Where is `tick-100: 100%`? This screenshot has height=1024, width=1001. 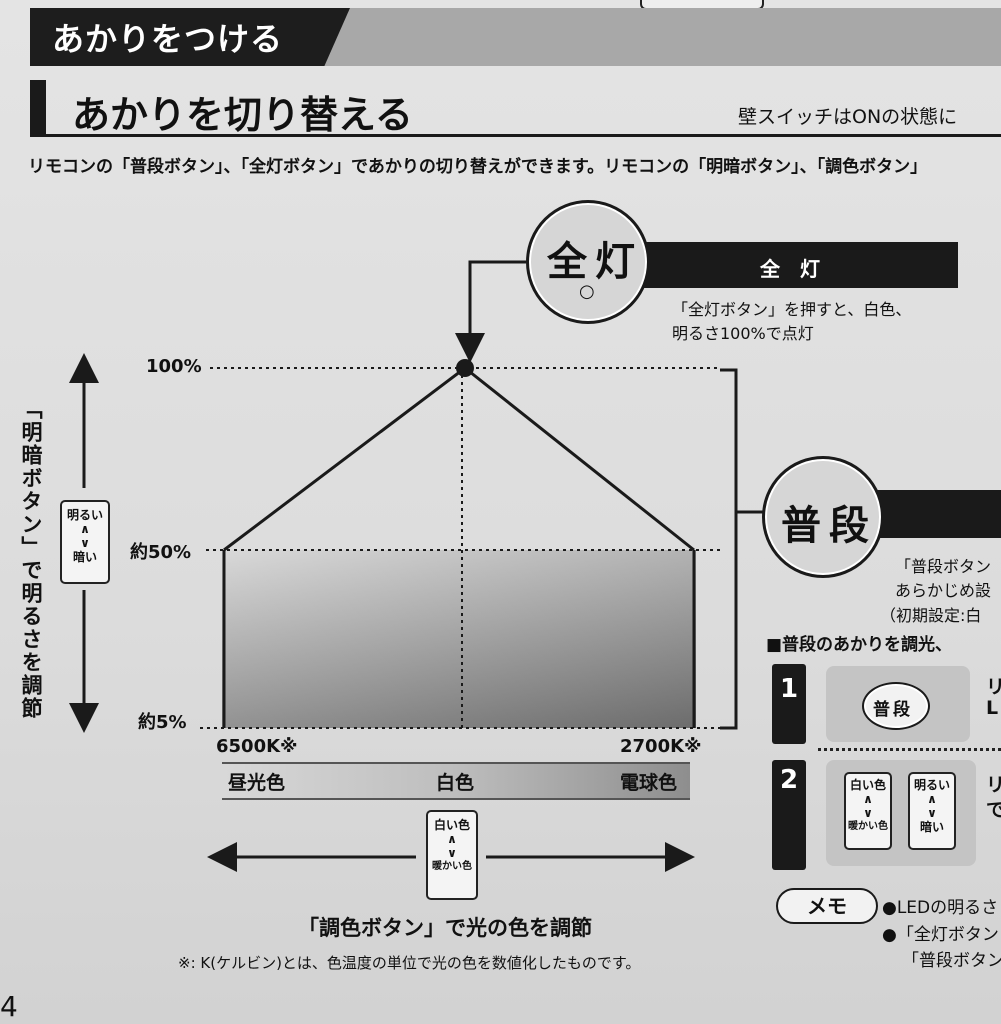
tick-100: 100% is located at coordinates (174, 366).